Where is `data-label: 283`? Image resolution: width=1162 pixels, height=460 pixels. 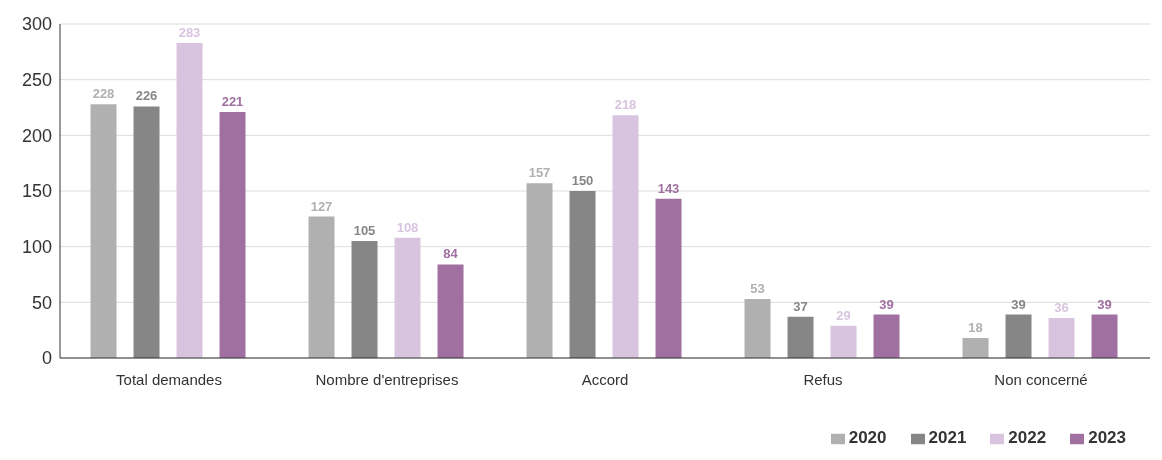 data-label: 283 is located at coordinates (189, 32).